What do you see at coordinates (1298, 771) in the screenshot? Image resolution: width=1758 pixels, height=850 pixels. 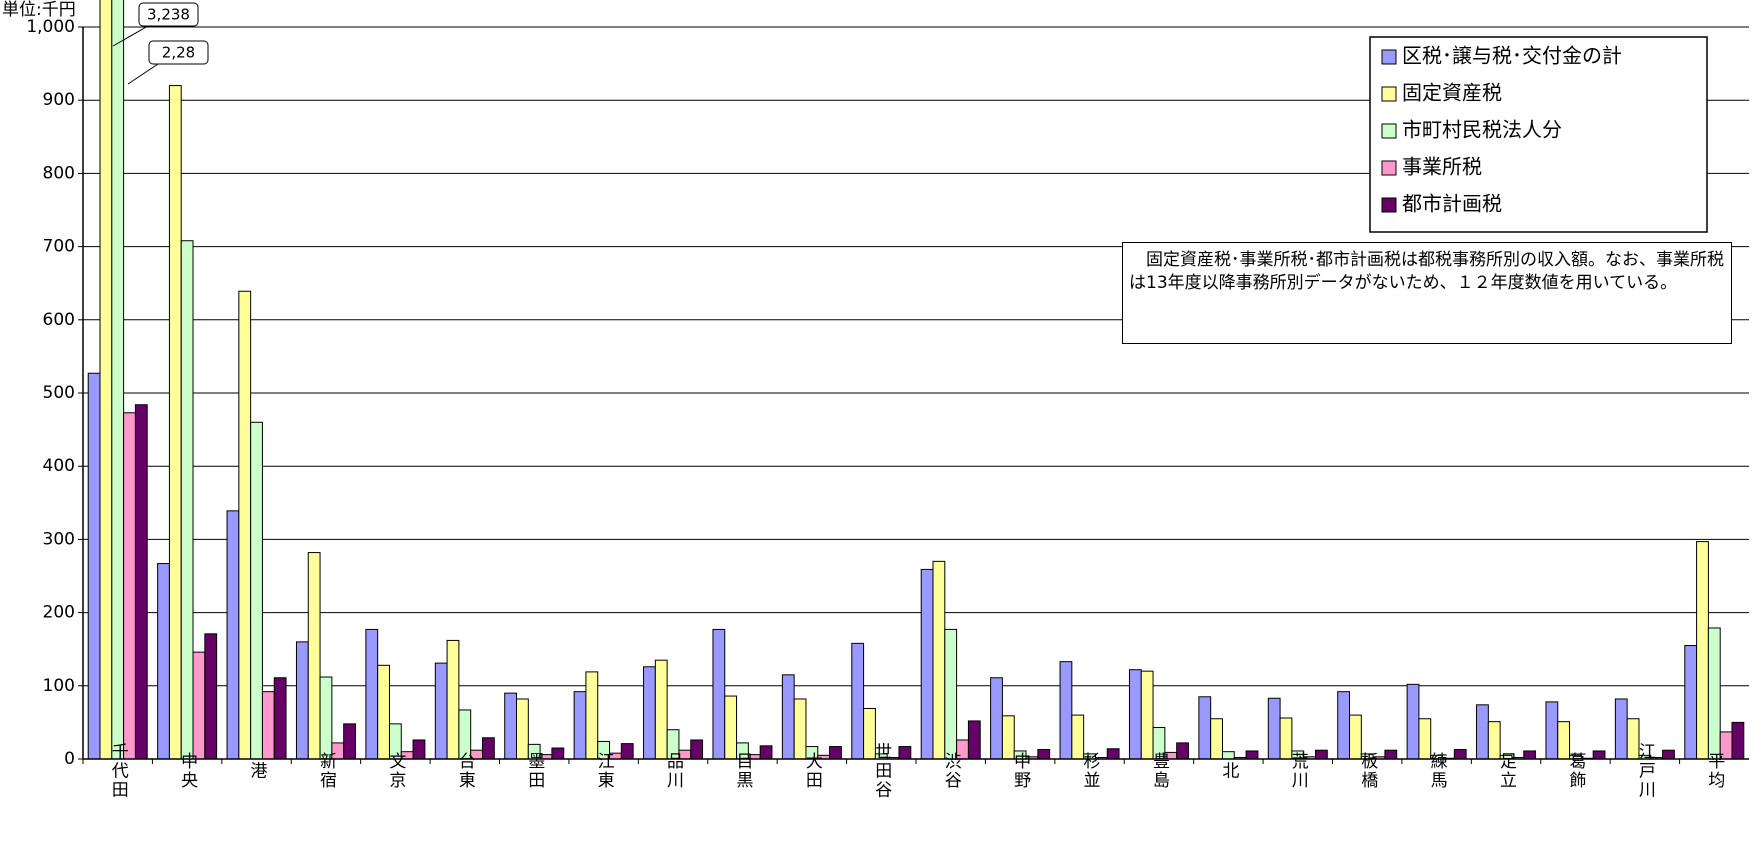 I see `x-tick-label: 荒川` at bounding box center [1298, 771].